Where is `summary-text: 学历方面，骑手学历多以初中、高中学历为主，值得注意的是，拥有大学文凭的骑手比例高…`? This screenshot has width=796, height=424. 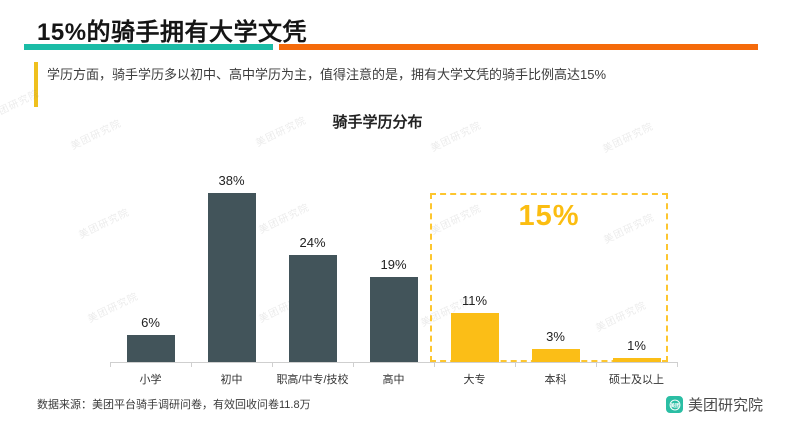
summary-text: 学历方面，骑手学历多以初中、高中学历为主，值得注意的是，拥有大学文凭的骑手比例高… is located at coordinates (327, 74).